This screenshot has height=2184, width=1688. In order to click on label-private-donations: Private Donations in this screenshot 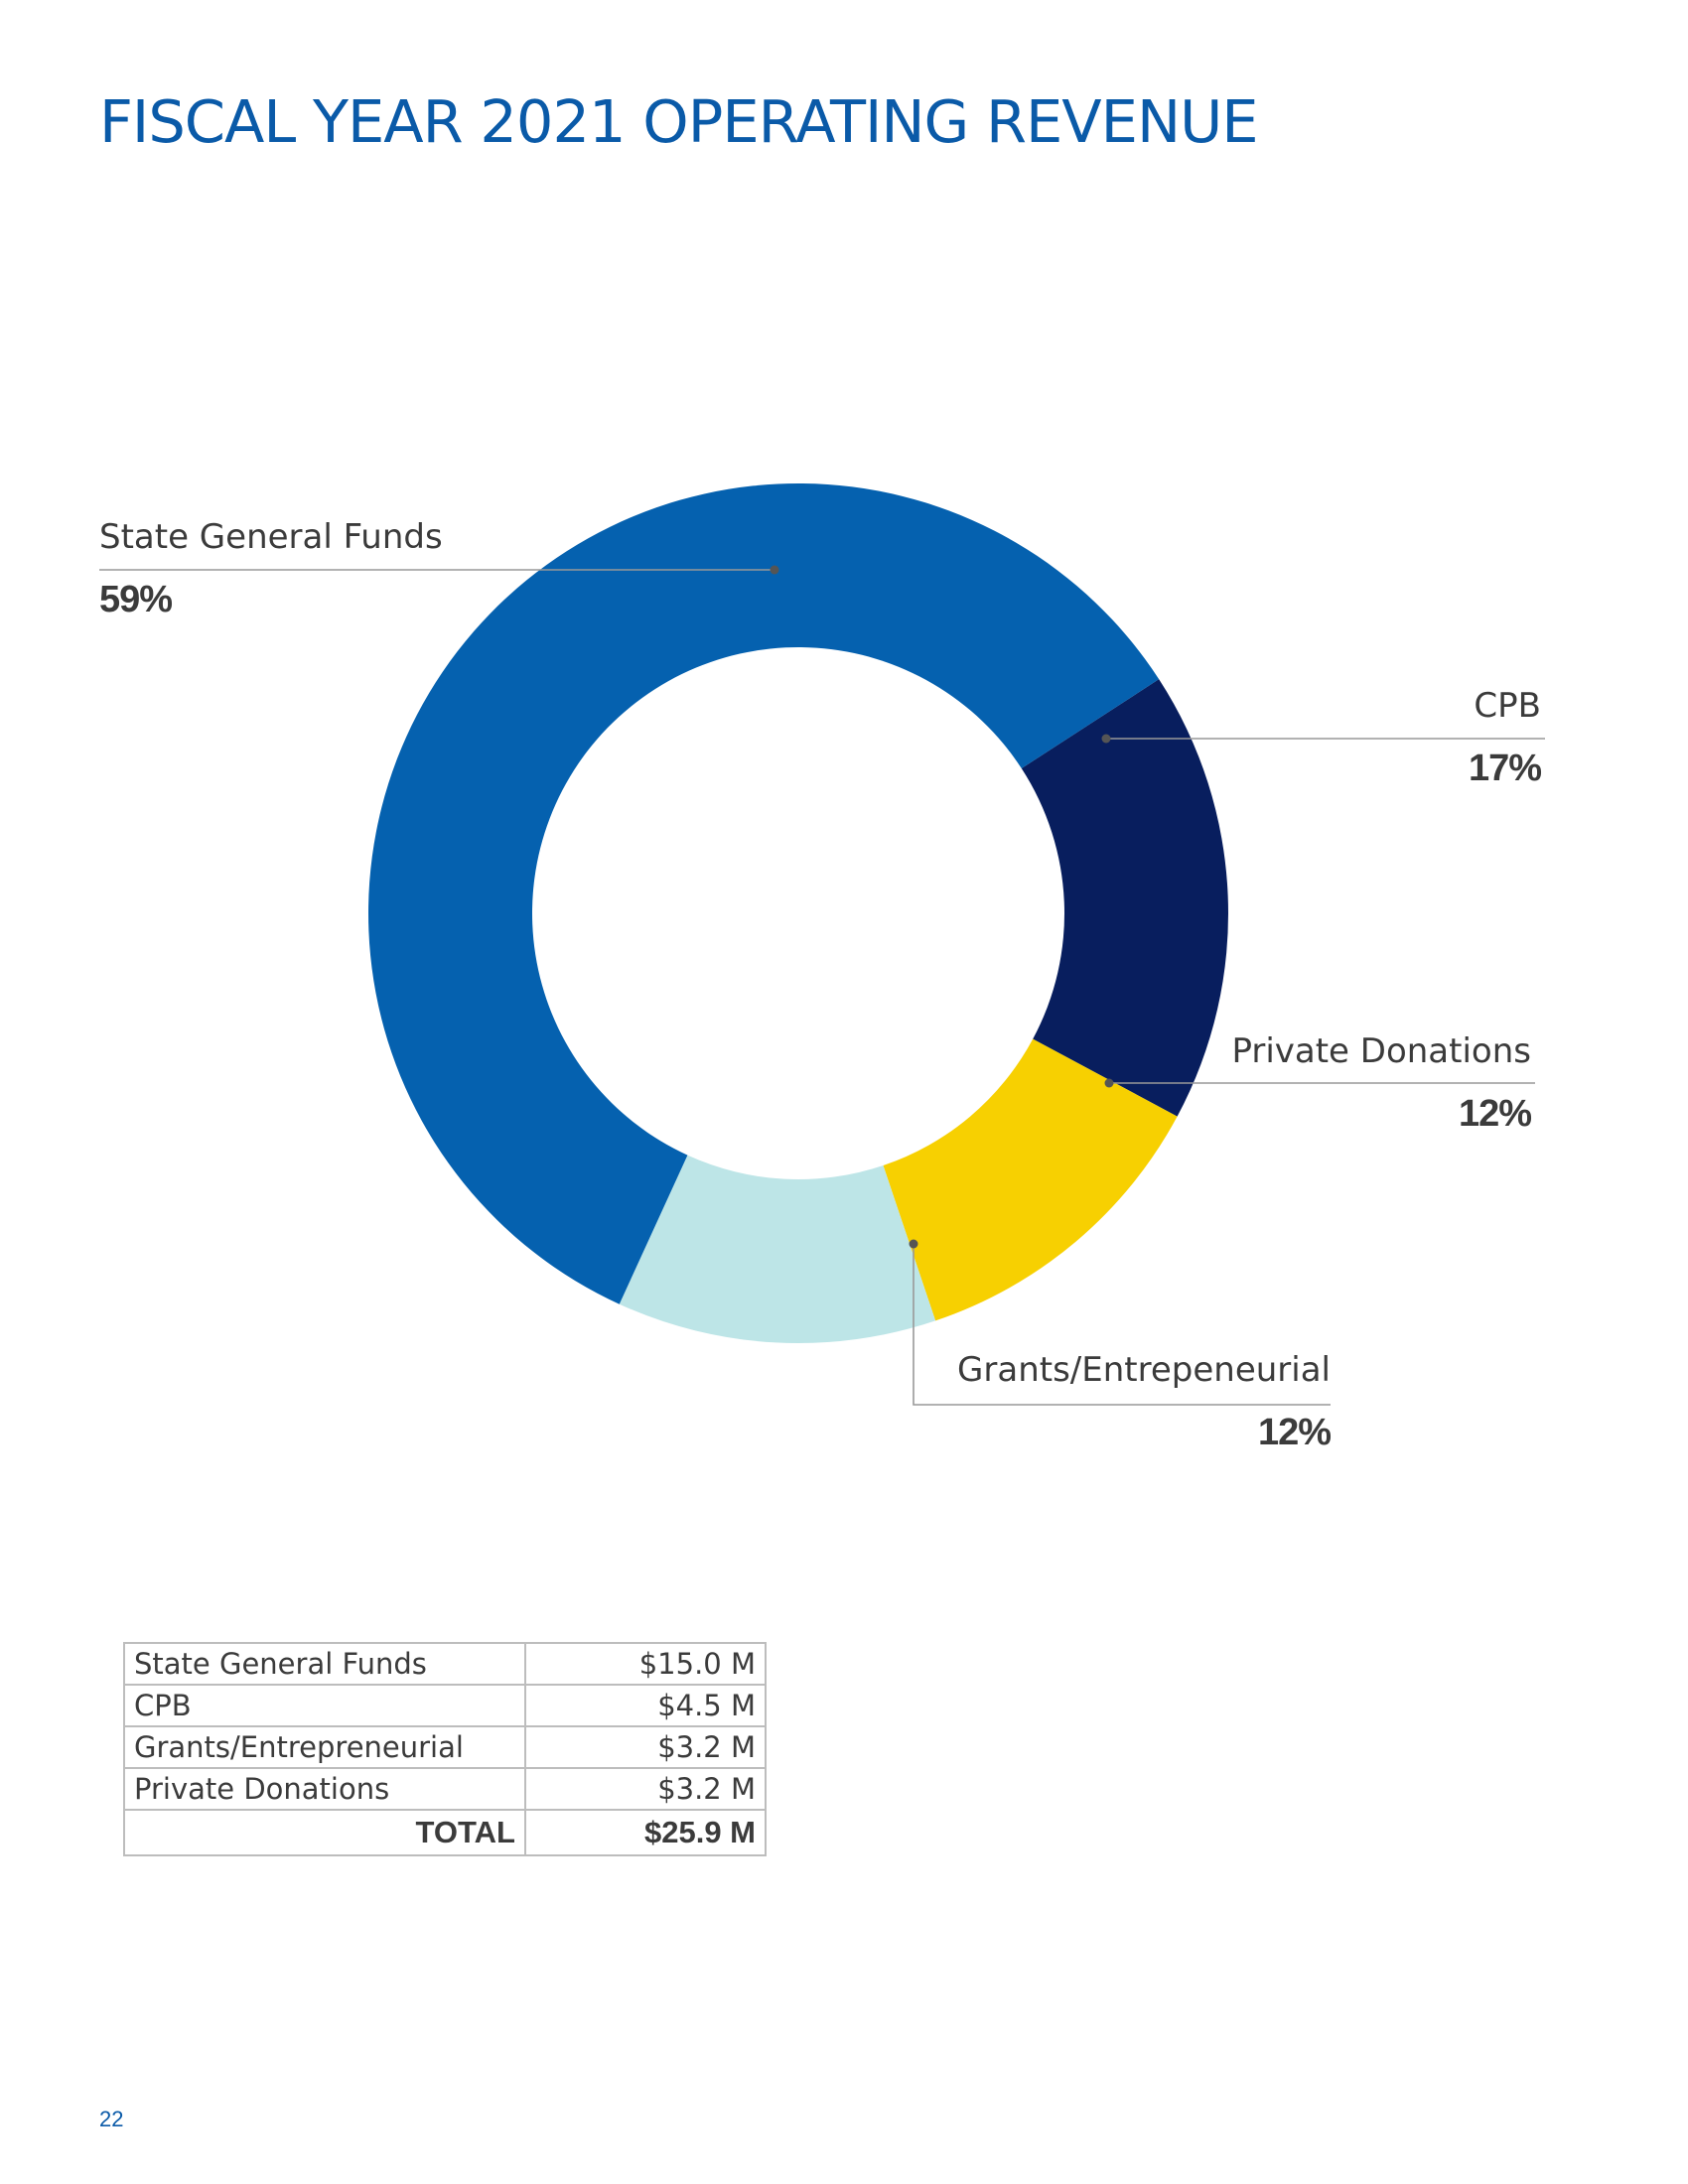, I will do `click(1381, 1051)`.